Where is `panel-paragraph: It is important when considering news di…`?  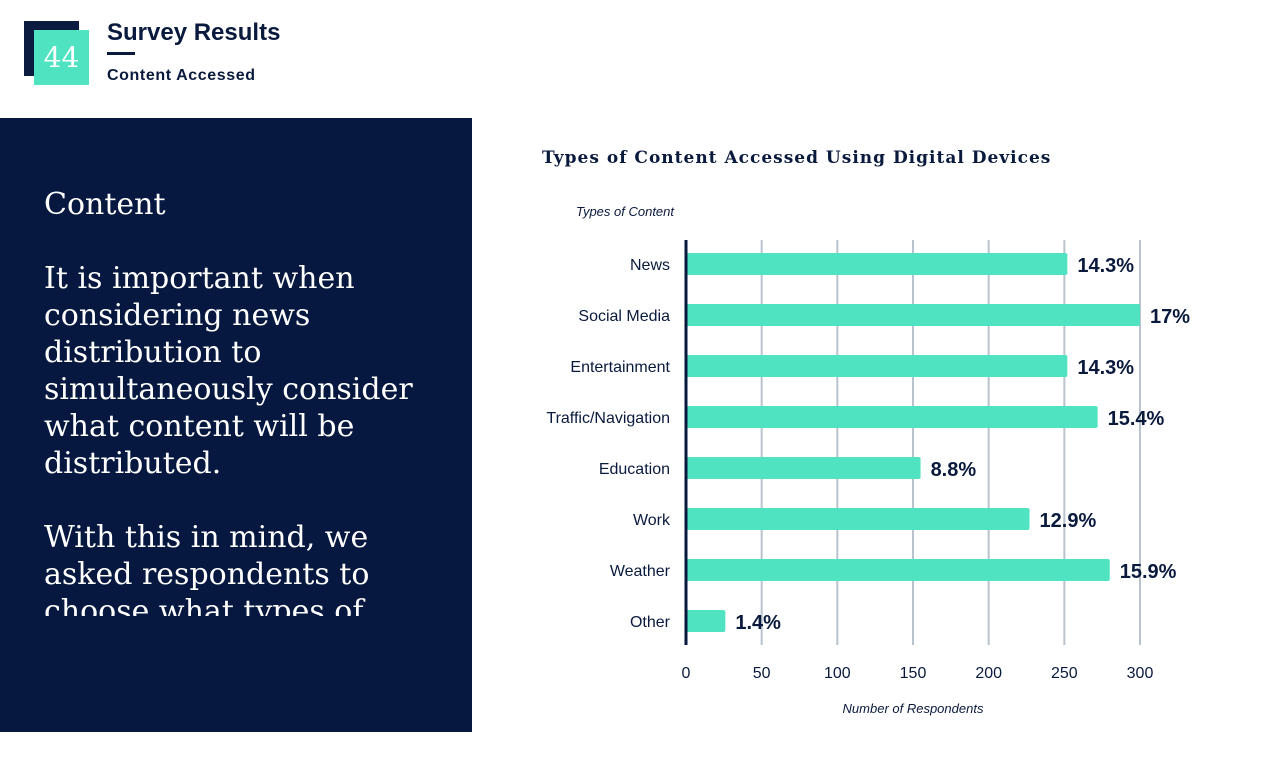
panel-paragraph: It is important when considering news di… is located at coordinates (228, 371).